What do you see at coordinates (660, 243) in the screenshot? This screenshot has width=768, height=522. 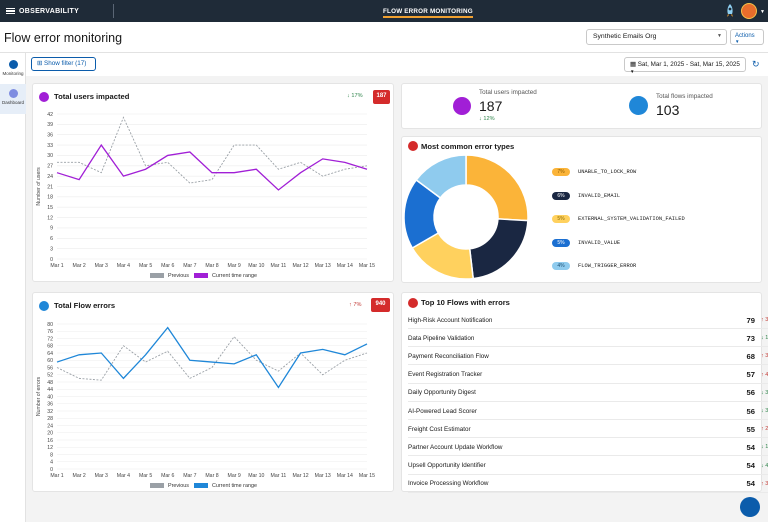 I see `error-type-row: 5%INVALID_VALUE↑ 12%` at bounding box center [660, 243].